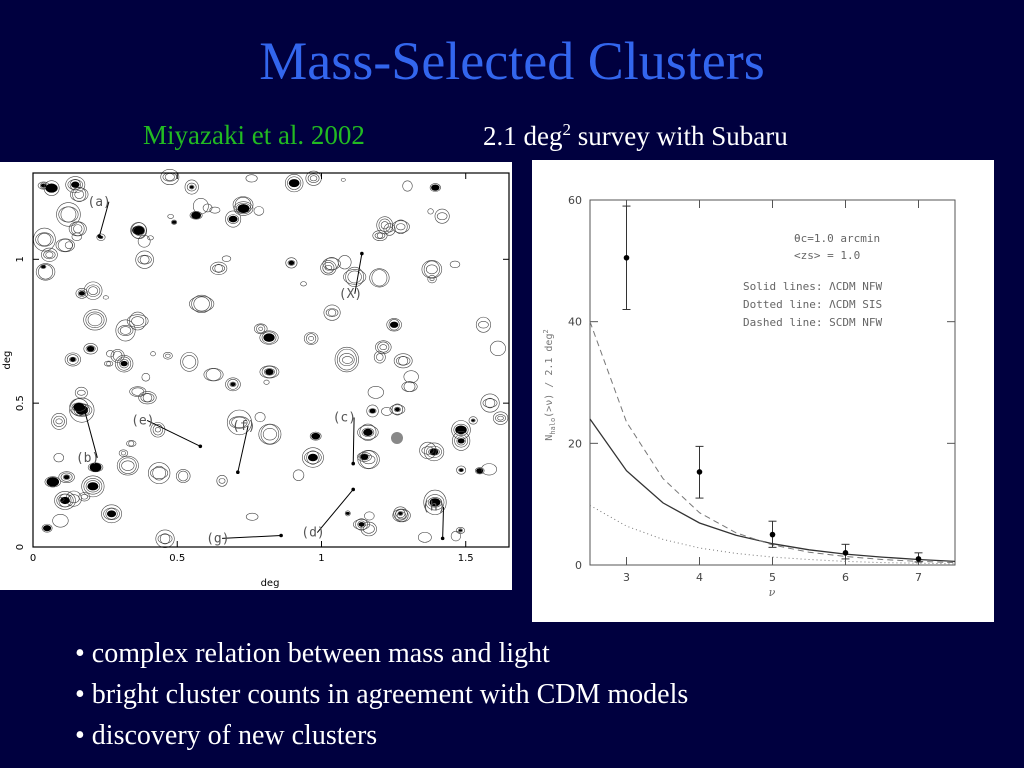 The height and width of the screenshot is (768, 1024). What do you see at coordinates (772, 384) in the screenshot?
I see `chart-points` at bounding box center [772, 384].